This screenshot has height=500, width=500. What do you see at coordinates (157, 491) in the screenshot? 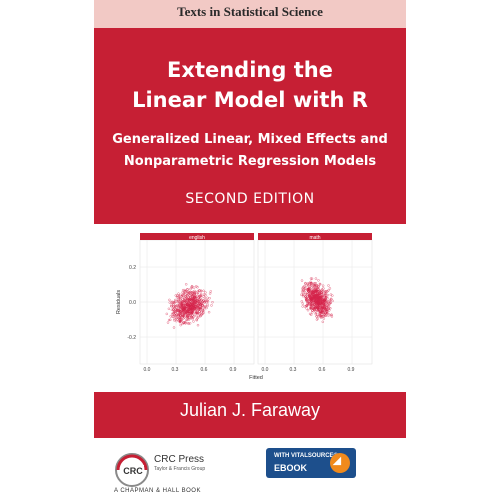
I see `publisher-imprint: A CHAPMAN & HALL BOOK` at bounding box center [157, 491].